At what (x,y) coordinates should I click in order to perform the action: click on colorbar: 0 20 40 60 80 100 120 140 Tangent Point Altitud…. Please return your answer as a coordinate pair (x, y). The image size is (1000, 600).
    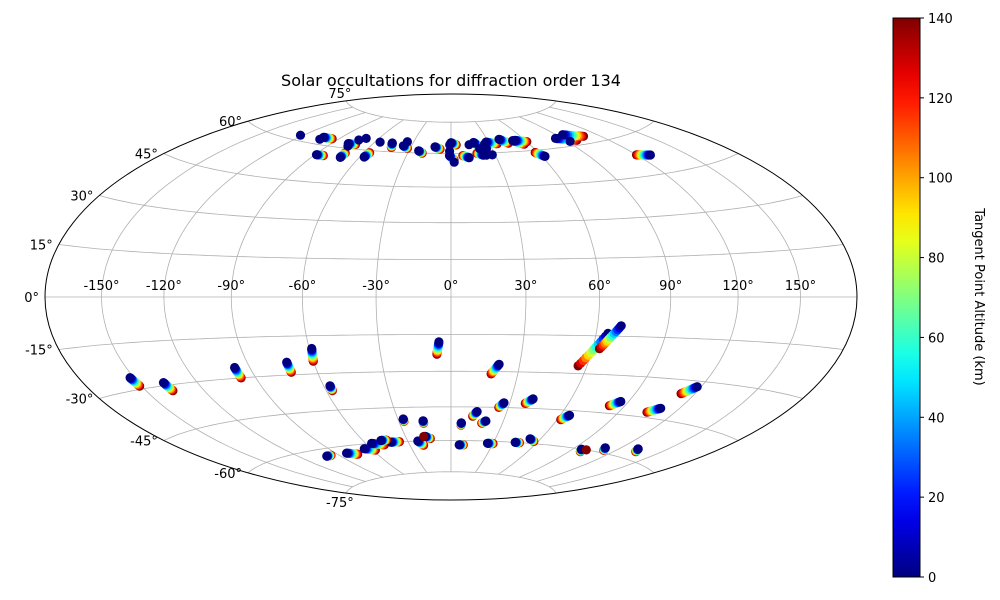
    Looking at the image, I should click on (939, 299).